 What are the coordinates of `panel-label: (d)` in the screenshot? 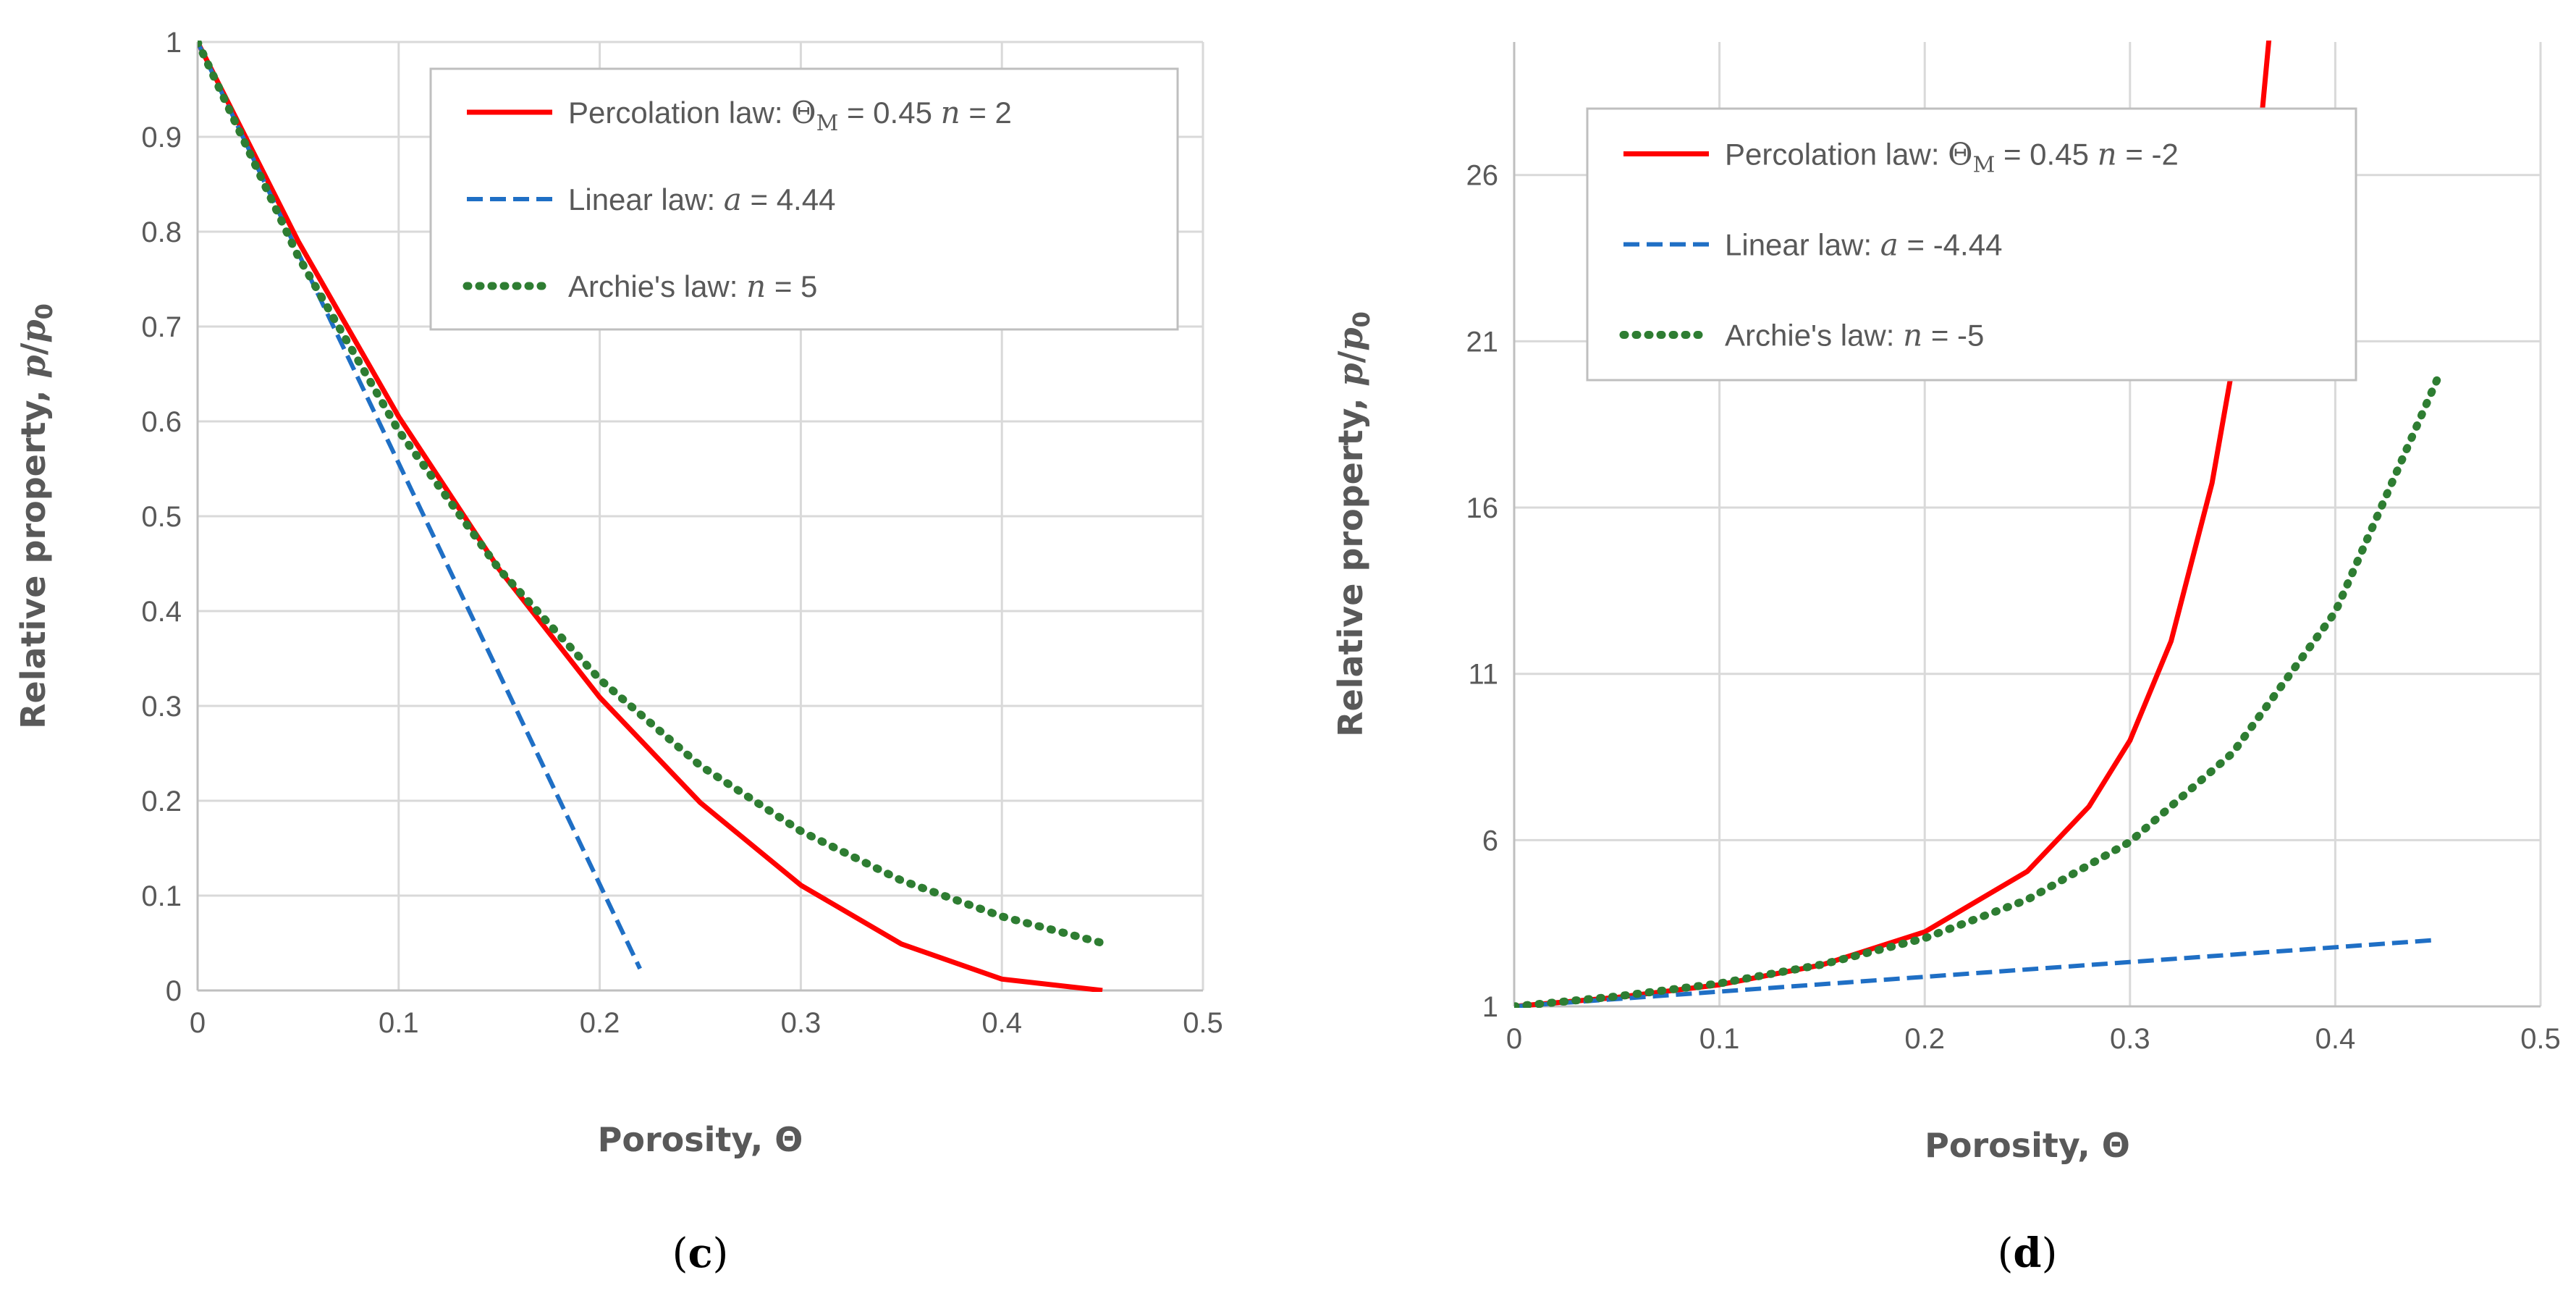 It's located at (2028, 1253).